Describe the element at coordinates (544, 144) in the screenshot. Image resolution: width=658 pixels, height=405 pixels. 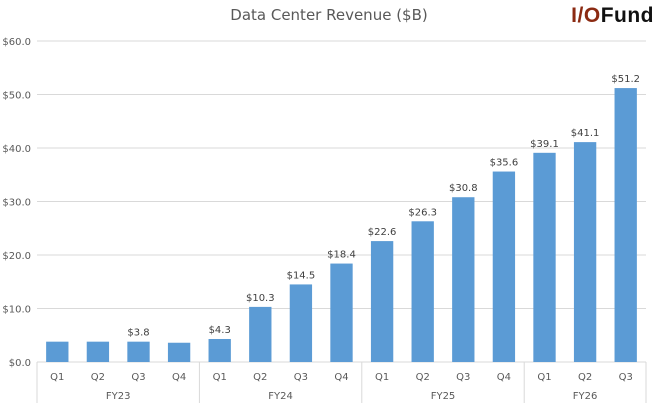
I see `data-label: $39.1` at that location.